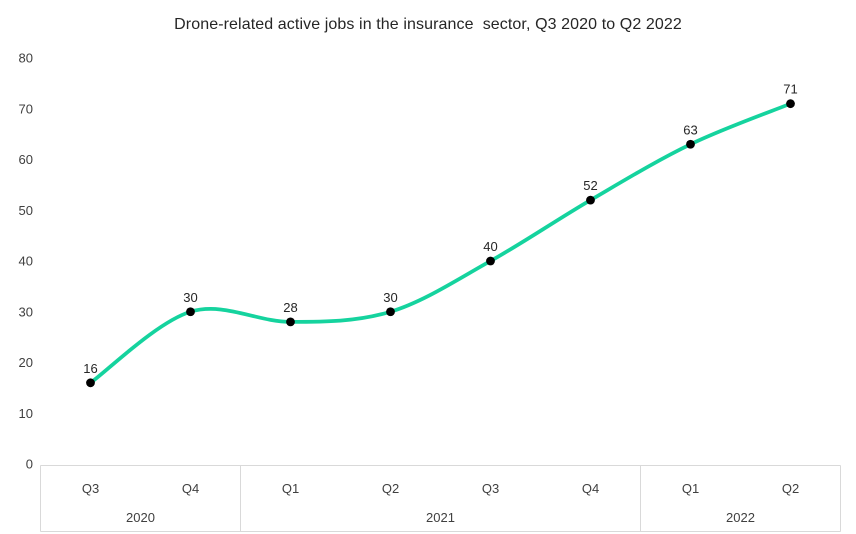  Describe the element at coordinates (790, 89) in the screenshot. I see `data-point-label: 71` at that location.